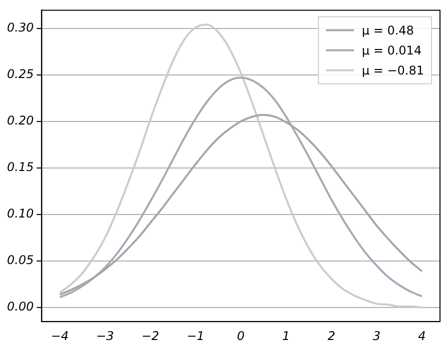 This screenshot has width=448, height=351. What do you see at coordinates (376, 335) in the screenshot?
I see `x-tick-label: 3` at bounding box center [376, 335].